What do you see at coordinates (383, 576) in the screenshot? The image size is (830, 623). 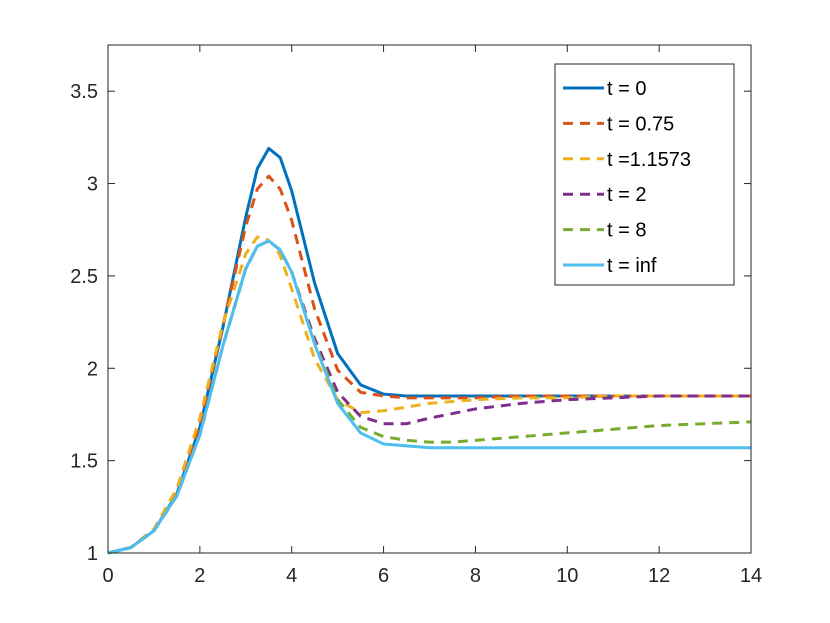 I see `x-tick-label-3: 6` at bounding box center [383, 576].